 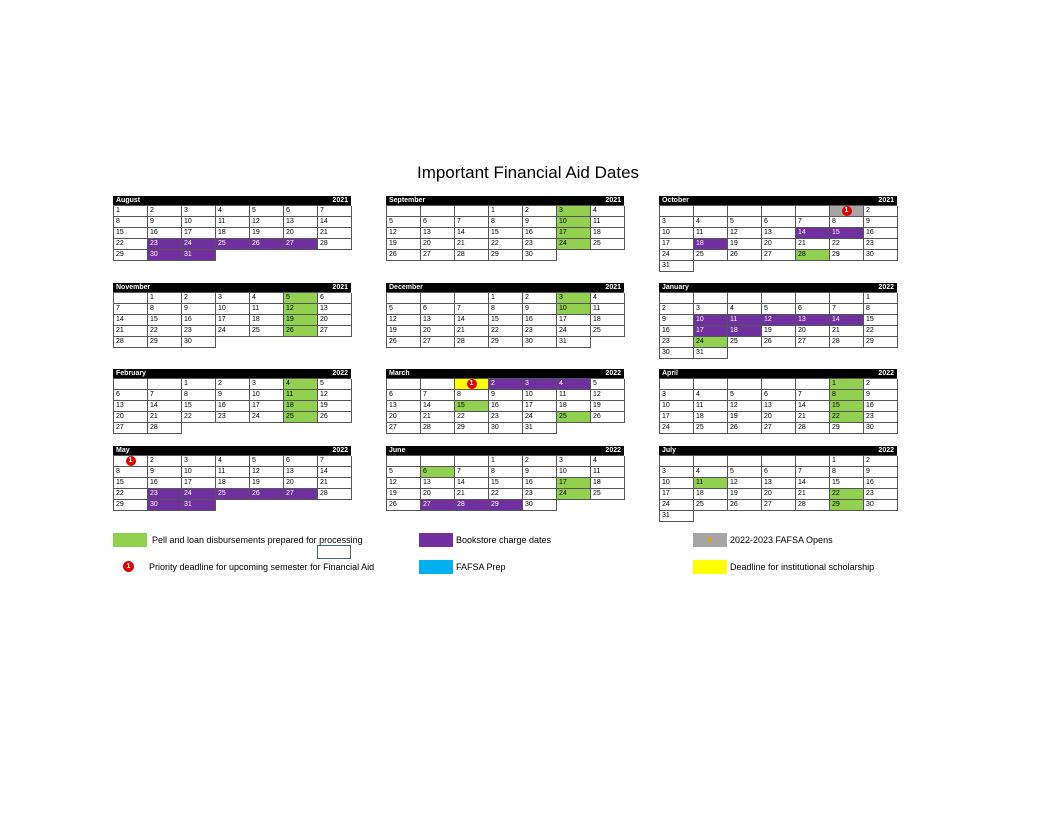 I want to click on day-cell: 2, so click(x=540, y=298).